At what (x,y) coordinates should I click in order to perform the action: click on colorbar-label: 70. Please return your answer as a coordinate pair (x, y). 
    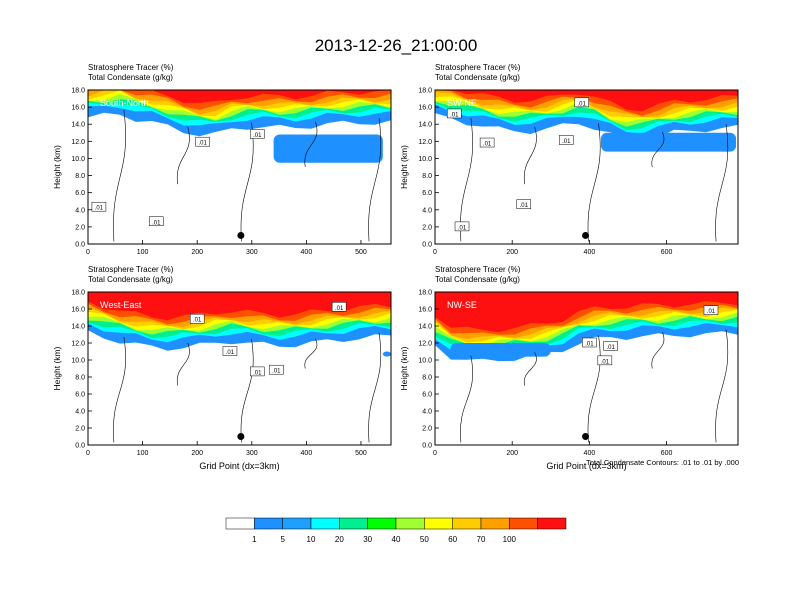
    Looking at the image, I should click on (481, 539).